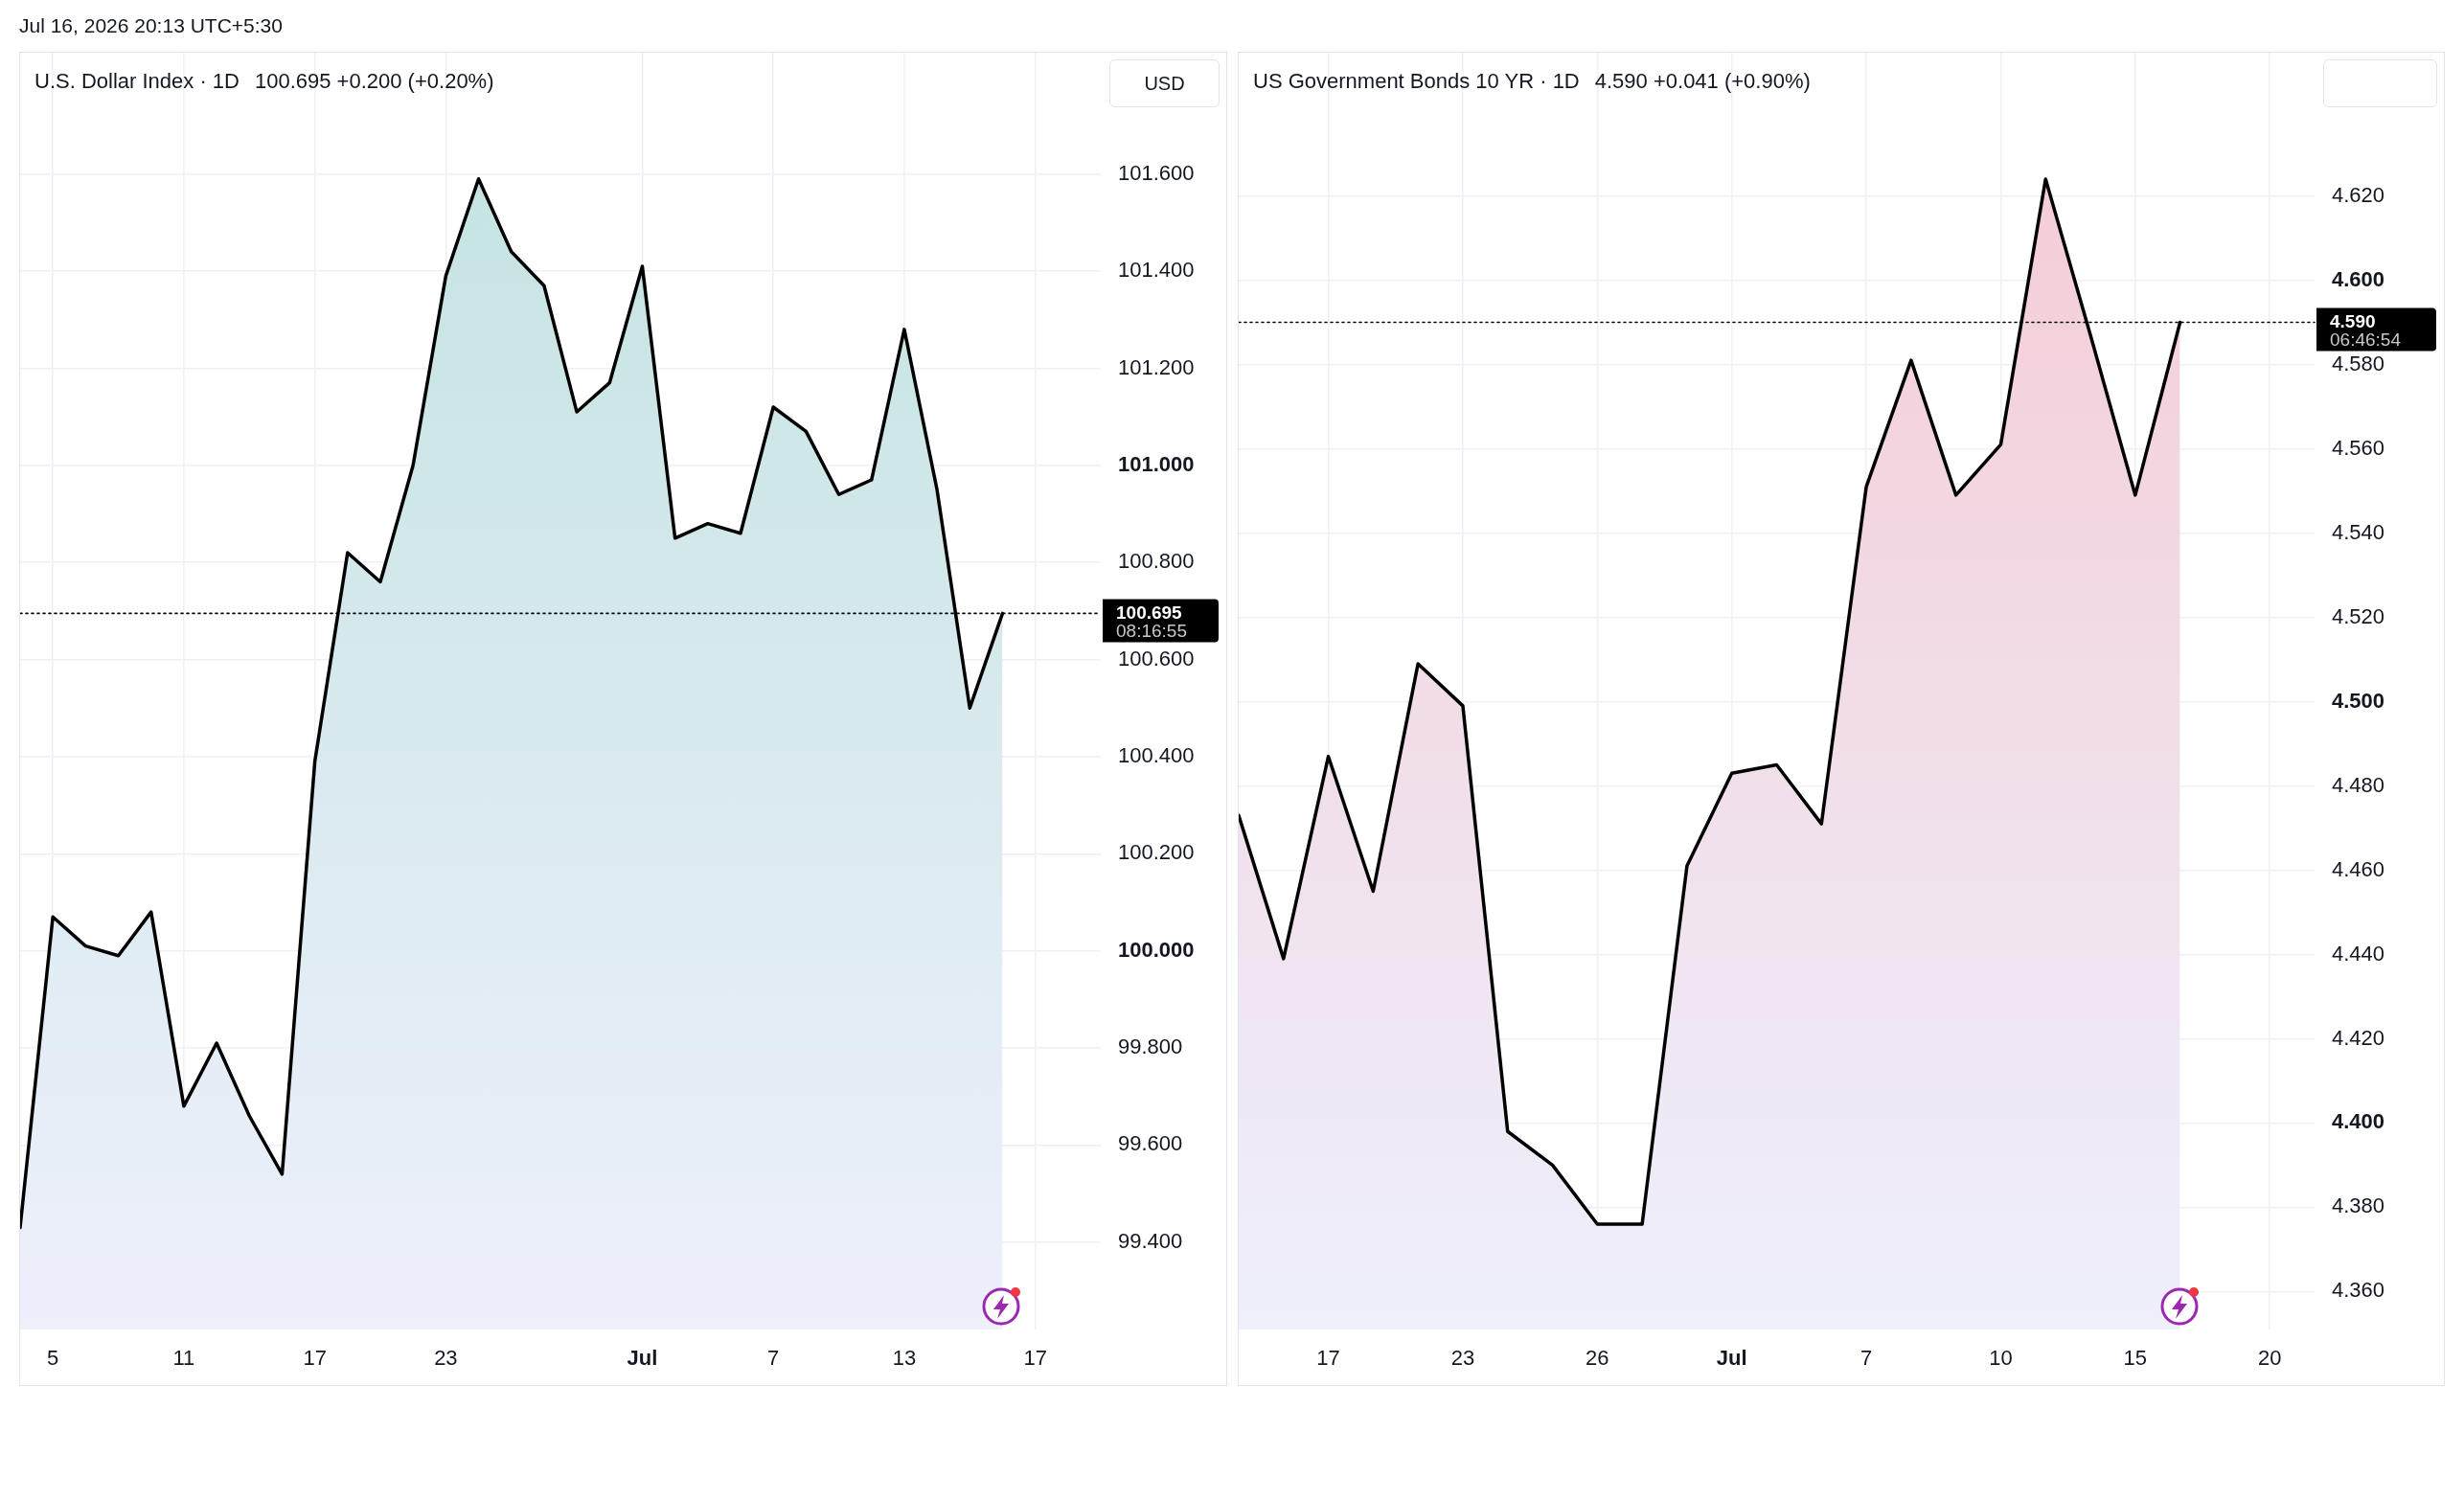 This screenshot has height=1500, width=2464. I want to click on y-tick-label: 4.580, so click(2358, 363).